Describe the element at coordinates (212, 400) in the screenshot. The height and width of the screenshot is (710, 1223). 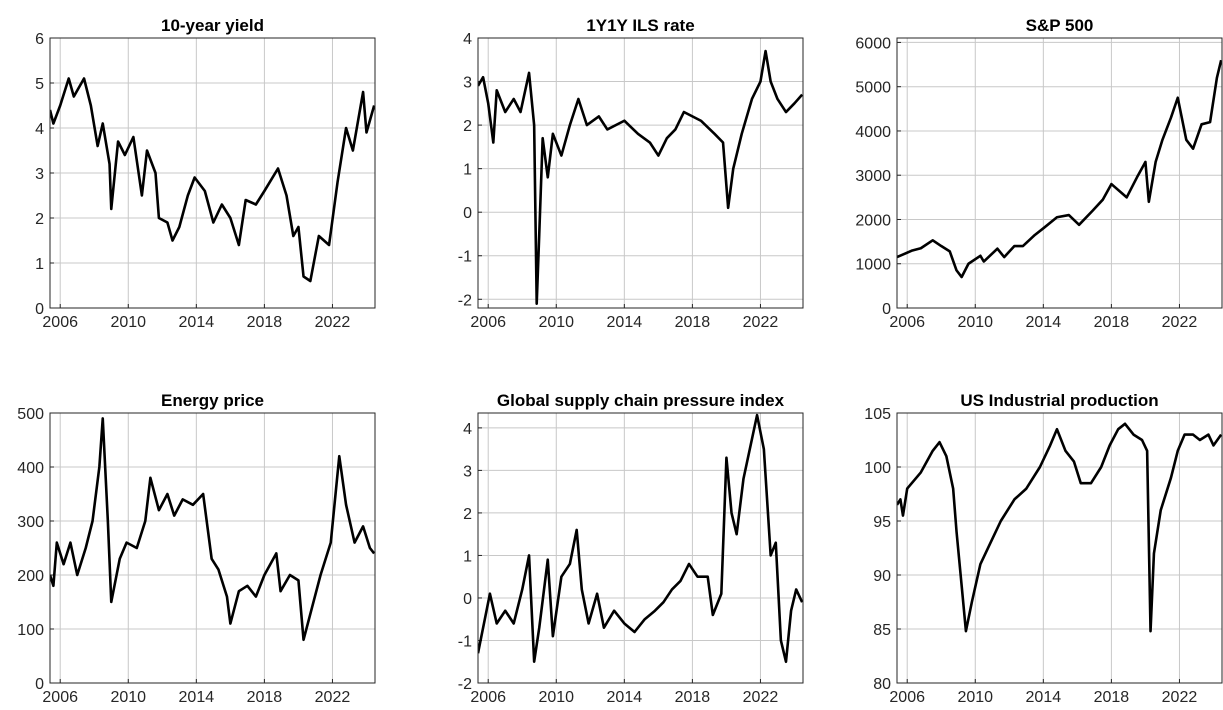
I see `chart-title: Energy price` at that location.